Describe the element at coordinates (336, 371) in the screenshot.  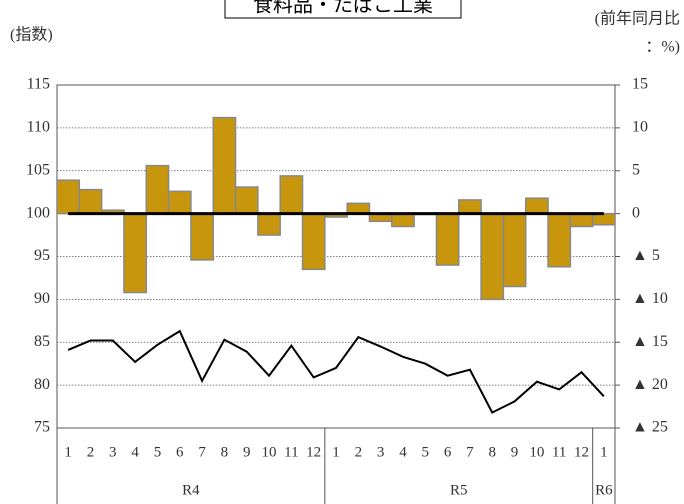
I see `line` at that location.